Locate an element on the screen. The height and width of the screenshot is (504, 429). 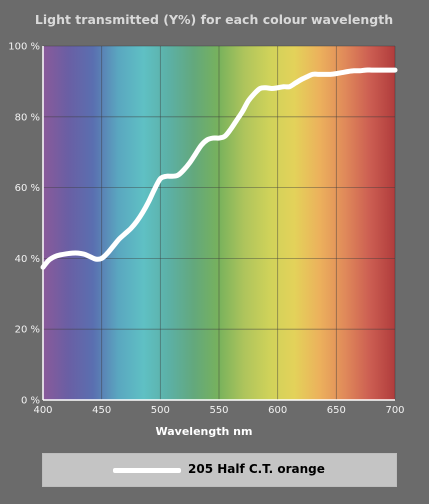
x-axis-label: Wavelength nm is located at coordinates (204, 431).